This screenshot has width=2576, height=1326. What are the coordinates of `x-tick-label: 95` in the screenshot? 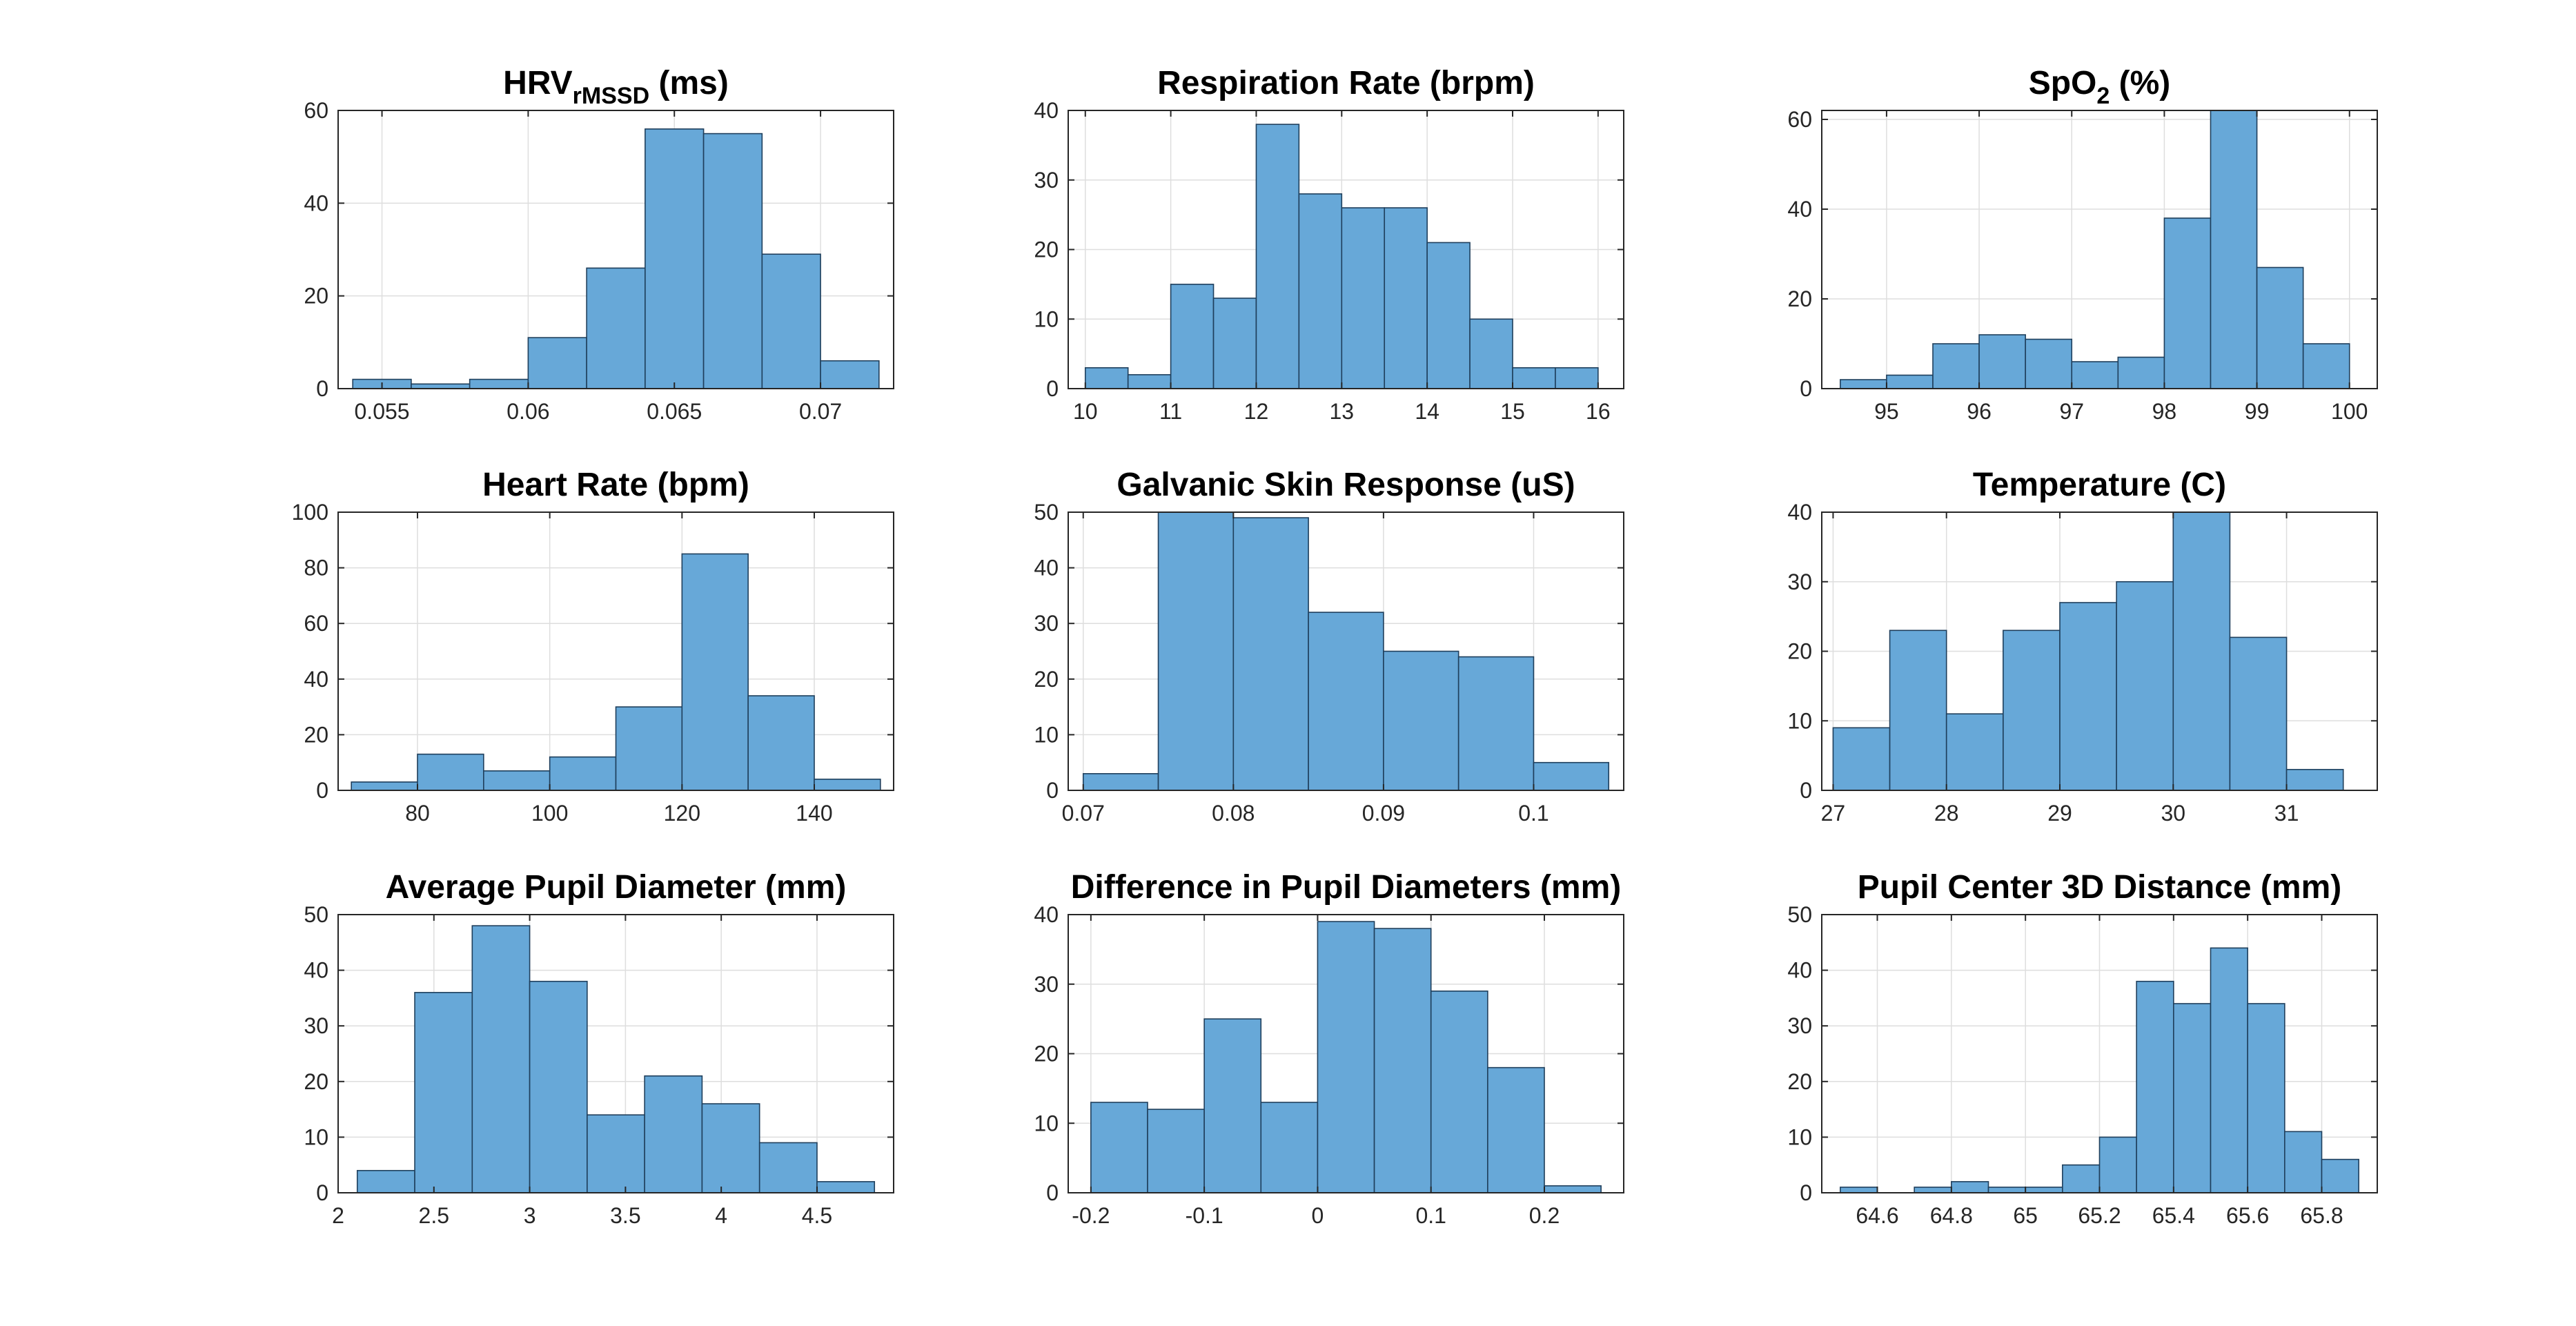 It's located at (1886, 411).